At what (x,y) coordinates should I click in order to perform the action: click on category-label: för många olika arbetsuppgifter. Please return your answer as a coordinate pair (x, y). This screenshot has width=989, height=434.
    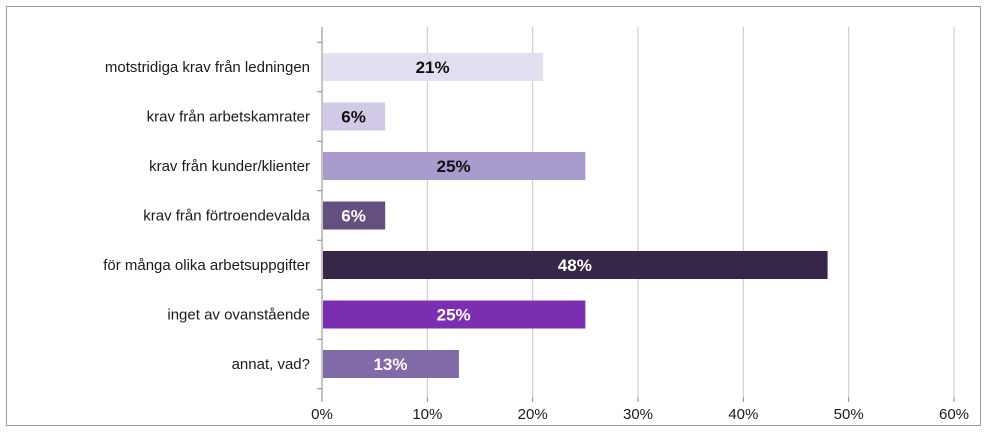
    Looking at the image, I should click on (206, 265).